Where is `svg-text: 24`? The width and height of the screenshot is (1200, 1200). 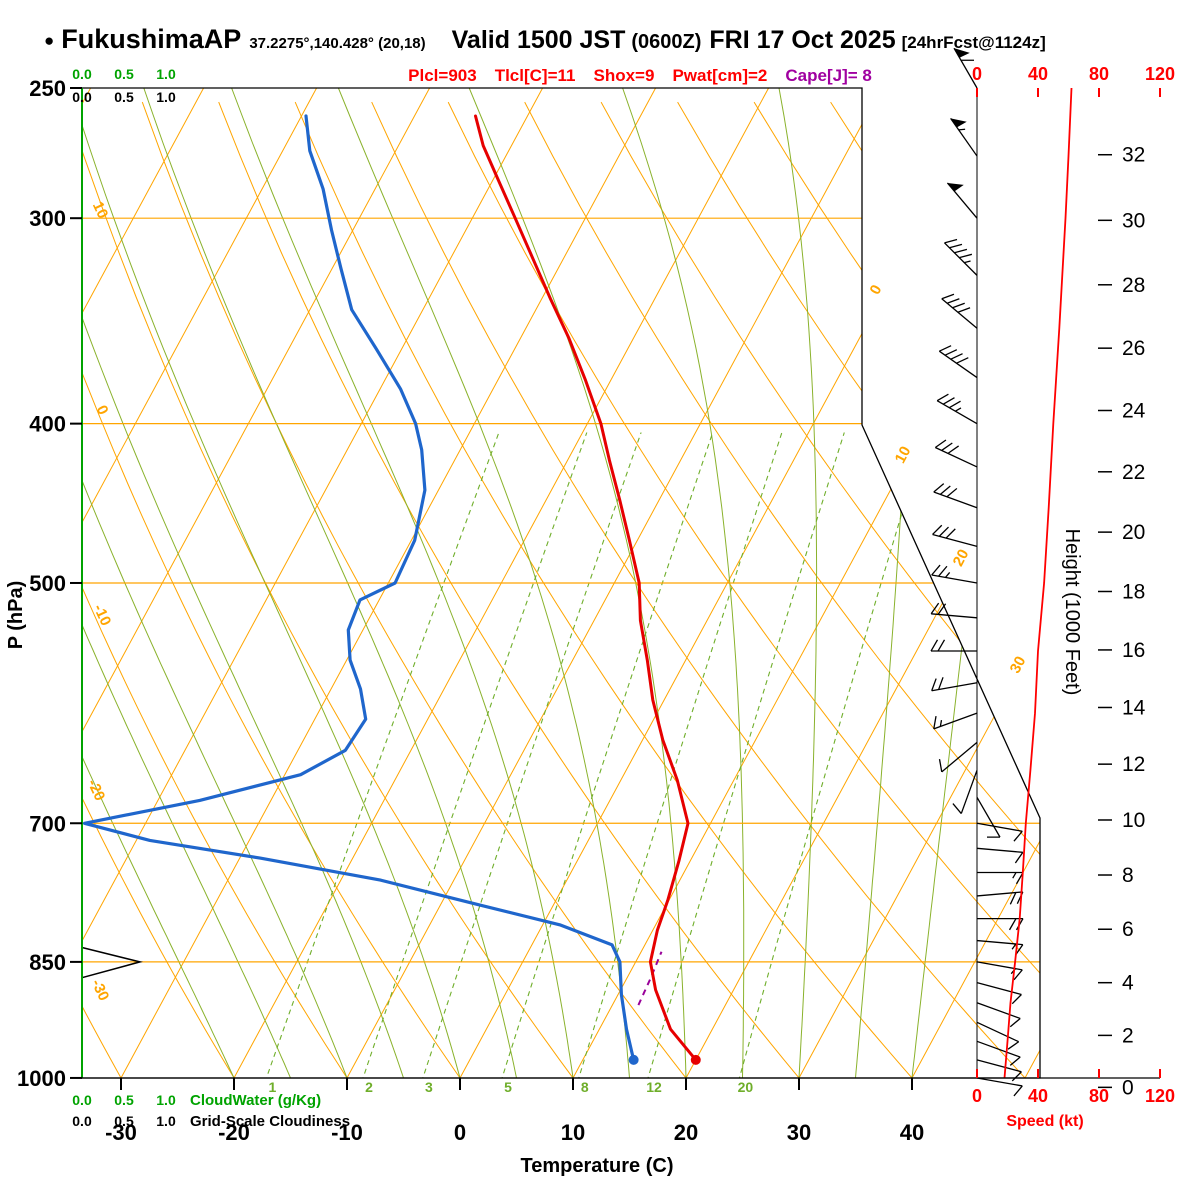
svg-text: 24 is located at coordinates (1134, 410).